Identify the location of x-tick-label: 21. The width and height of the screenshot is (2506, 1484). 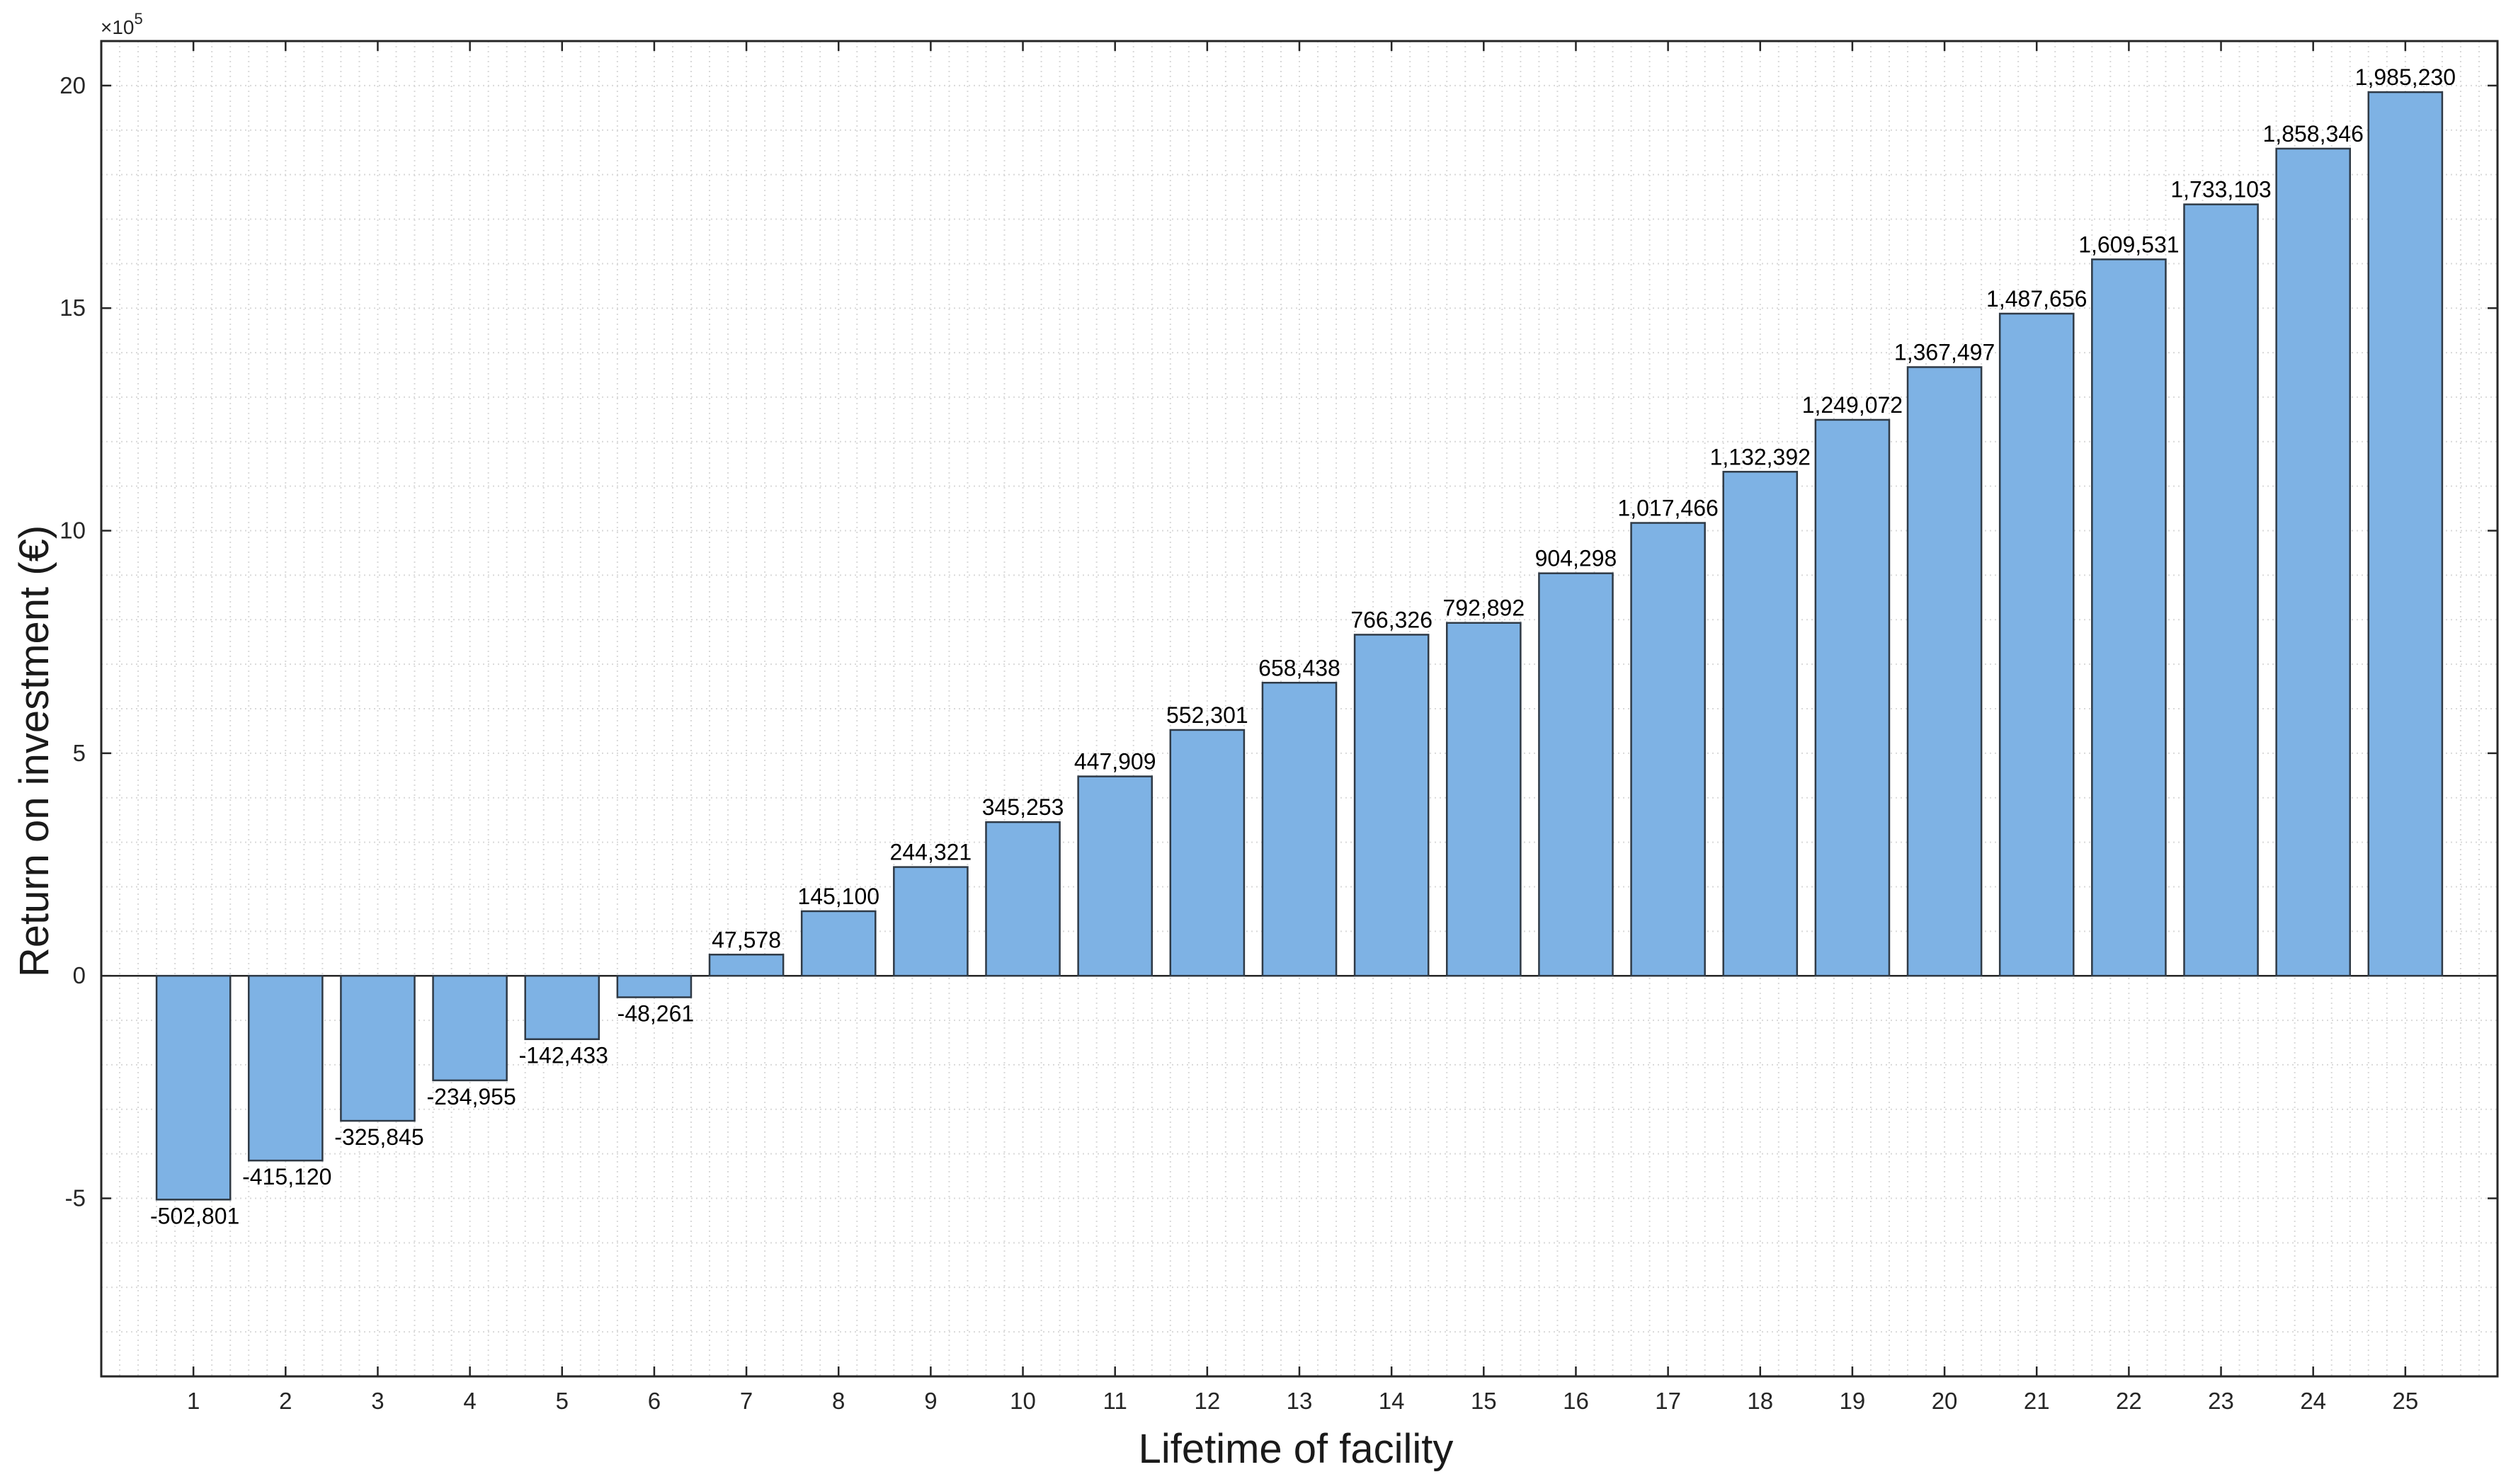
(2037, 1401).